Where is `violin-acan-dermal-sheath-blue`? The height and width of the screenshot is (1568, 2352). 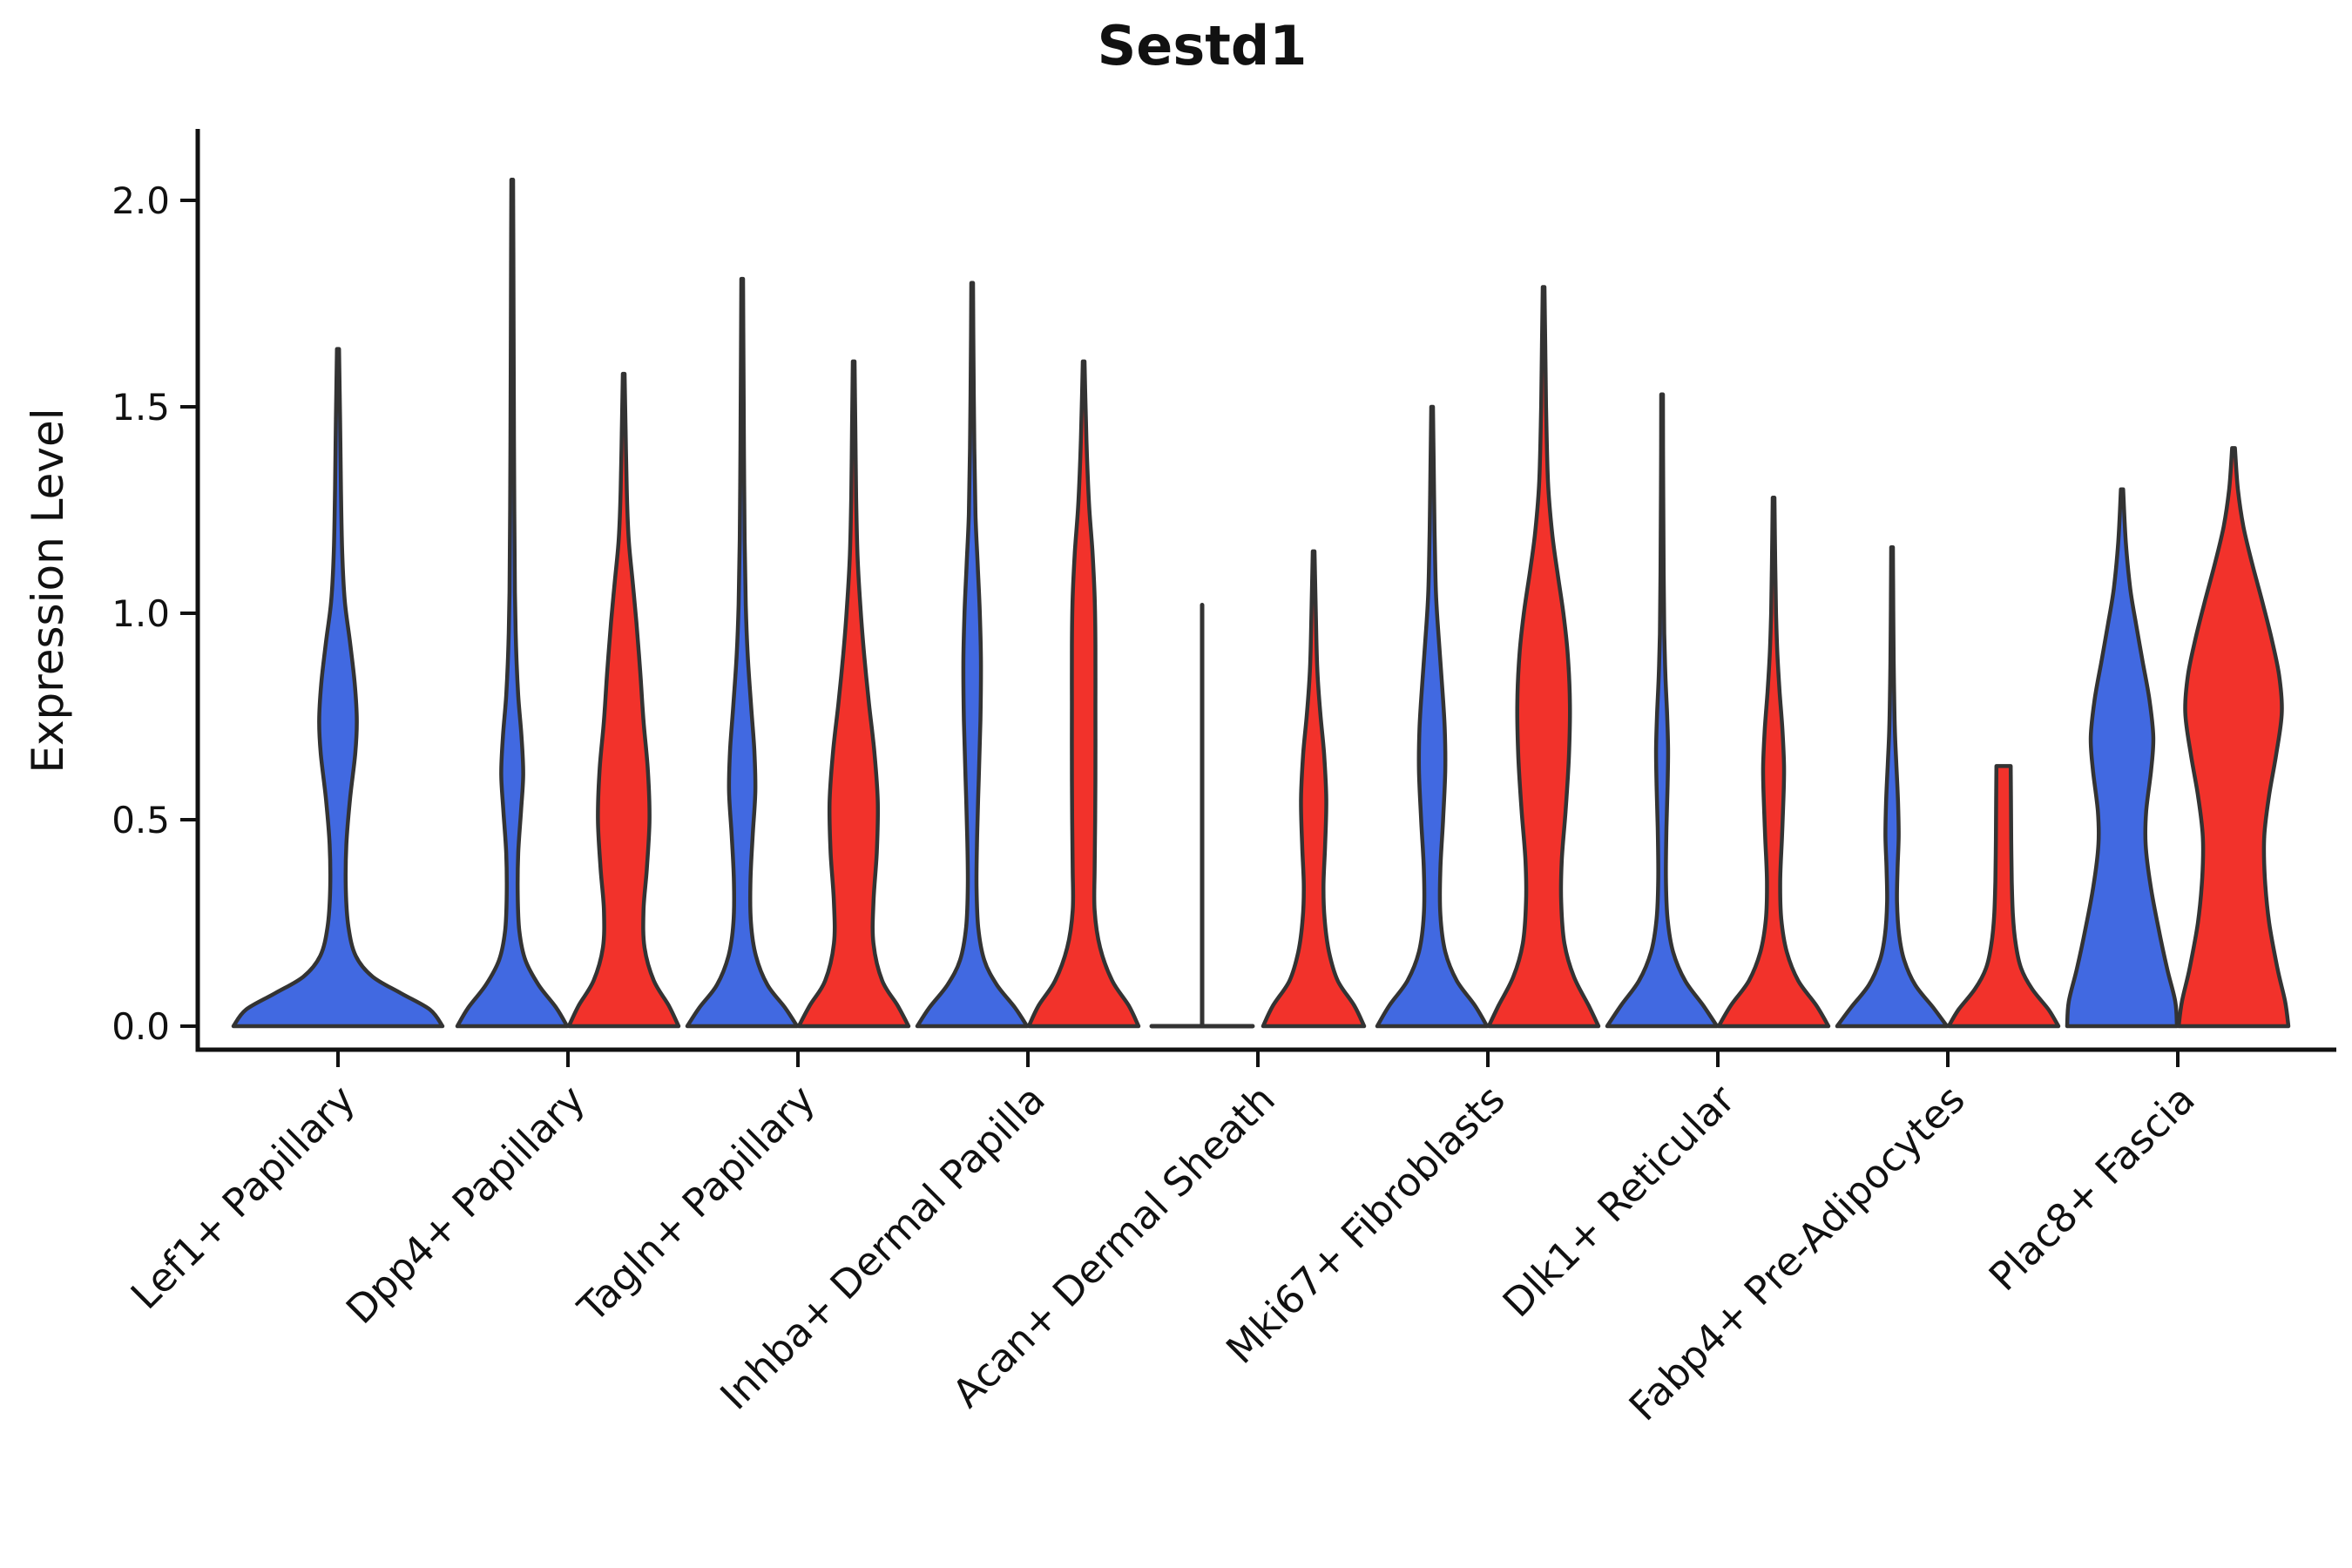 violin-acan-dermal-sheath-blue is located at coordinates (1202, 816).